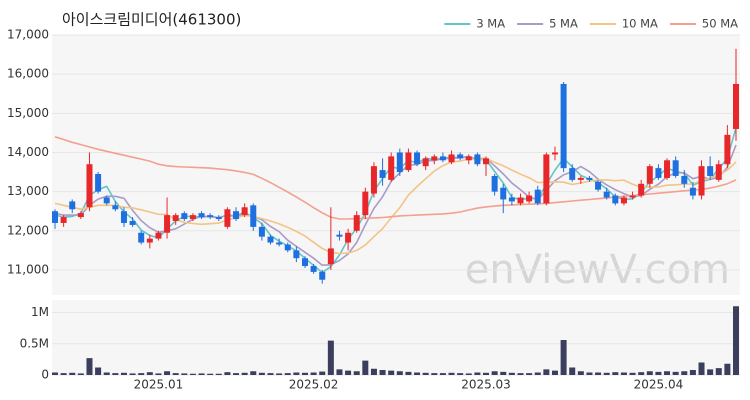  What do you see at coordinates (34, 343) in the screenshot?
I see `y-tick-label: 0.5M` at bounding box center [34, 343].